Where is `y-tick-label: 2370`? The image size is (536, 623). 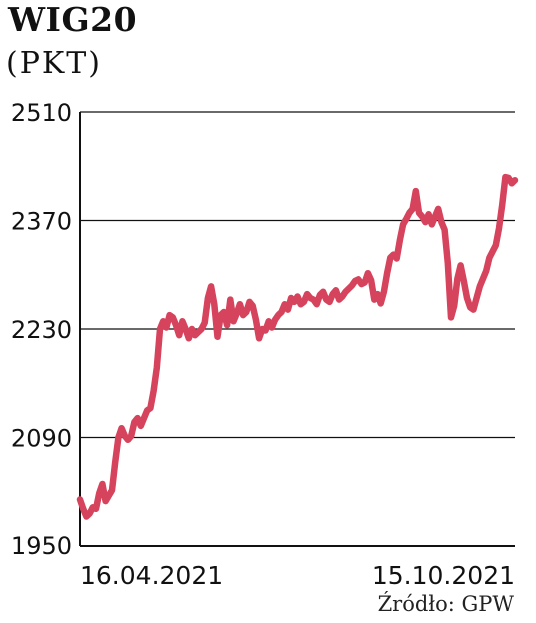
y-tick-label: 2370 is located at coordinates (41, 222).